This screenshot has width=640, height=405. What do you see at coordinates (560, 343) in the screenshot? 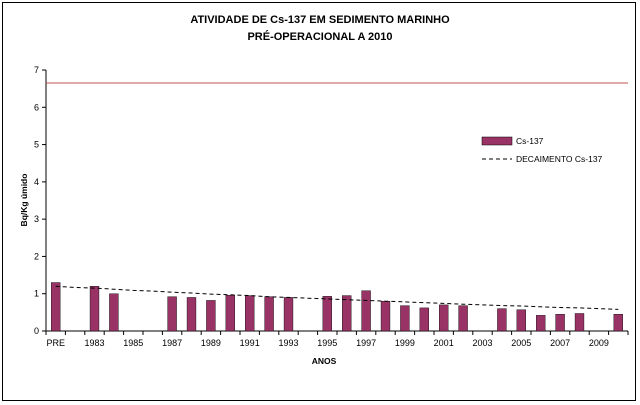
I see `x-tick-label: 2007` at bounding box center [560, 343].